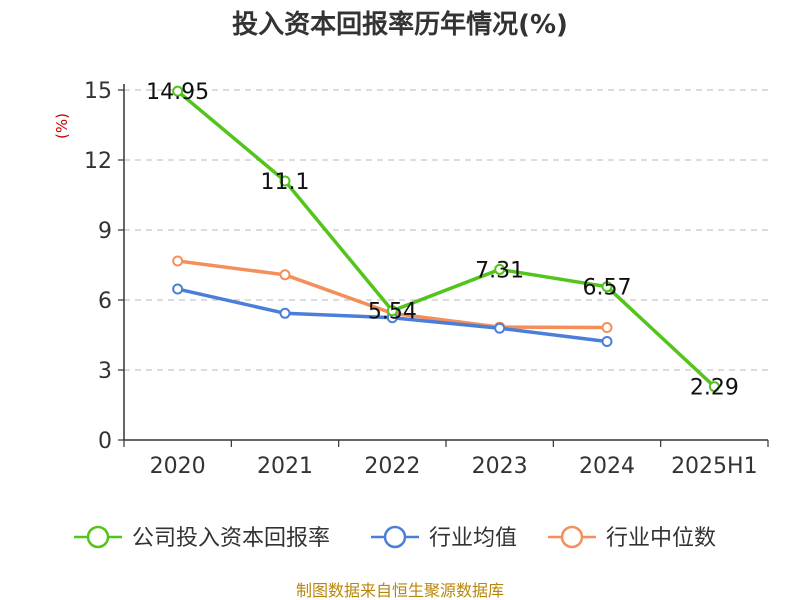 The height and width of the screenshot is (600, 800). What do you see at coordinates (607, 466) in the screenshot?
I see `x-tick-label: 2024` at bounding box center [607, 466].